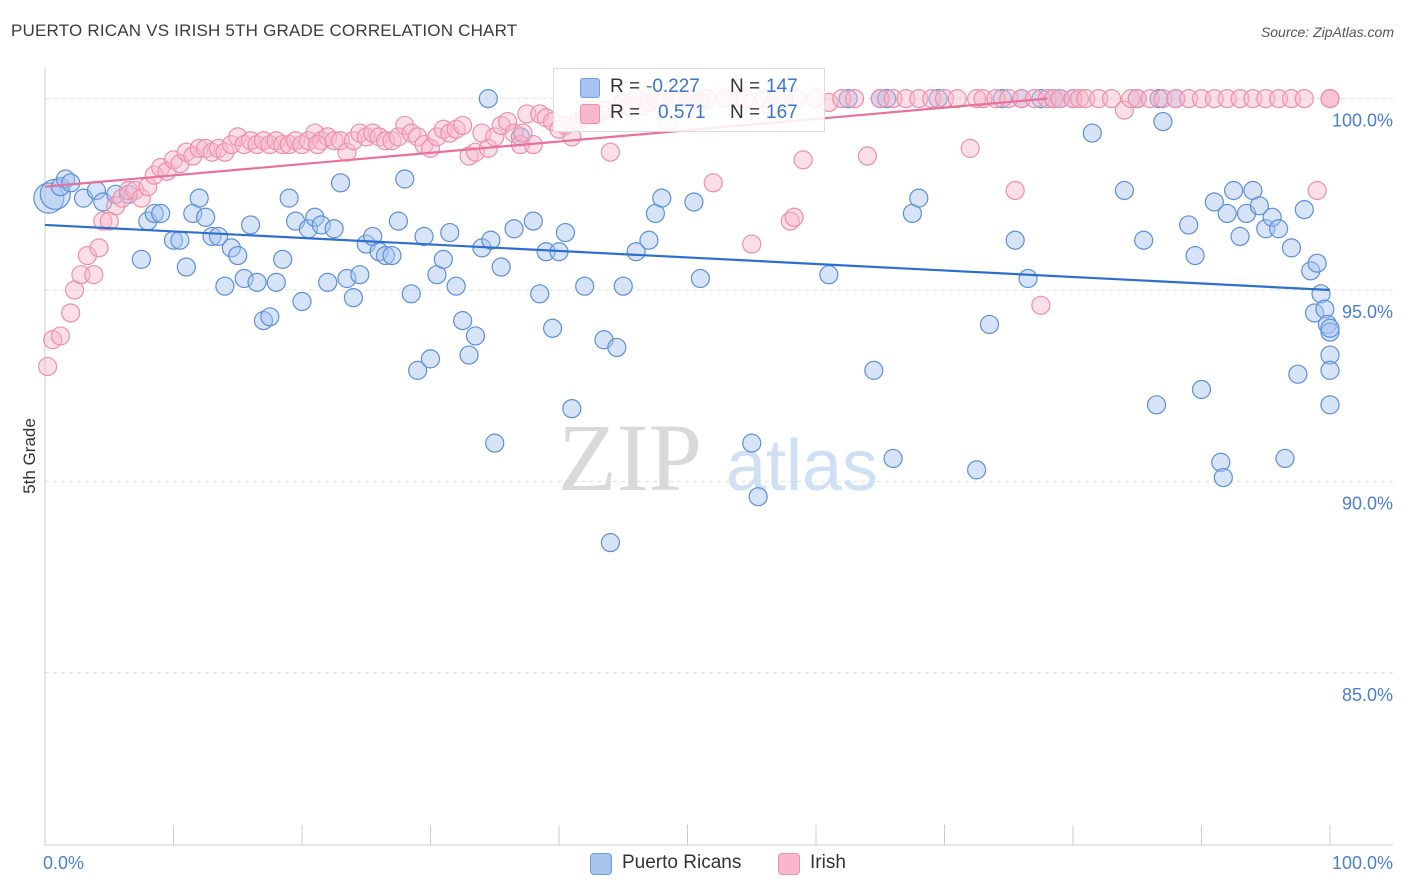 The width and height of the screenshot is (1406, 892). What do you see at coordinates (1367, 312) in the screenshot?
I see `y-tick-label: 95.0%` at bounding box center [1367, 312].